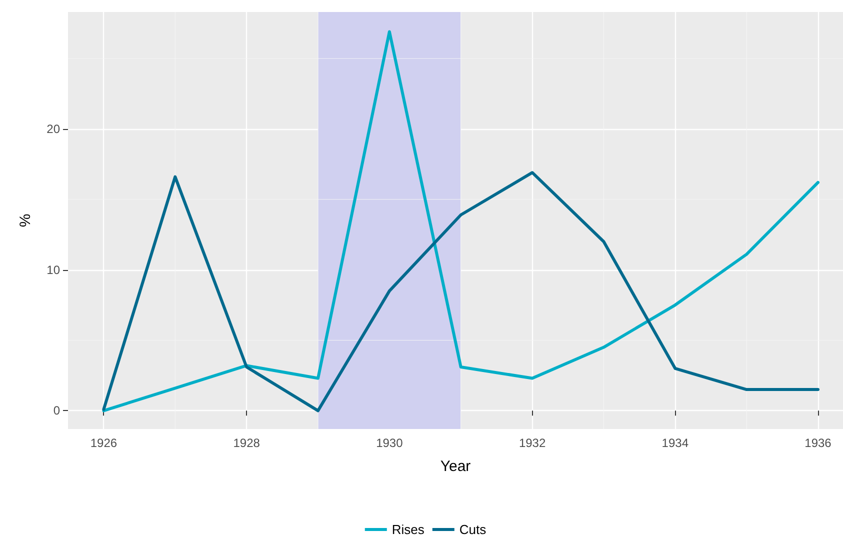 The height and width of the screenshot is (549, 843). I want to click on x-tick-label: 1926, so click(104, 443).